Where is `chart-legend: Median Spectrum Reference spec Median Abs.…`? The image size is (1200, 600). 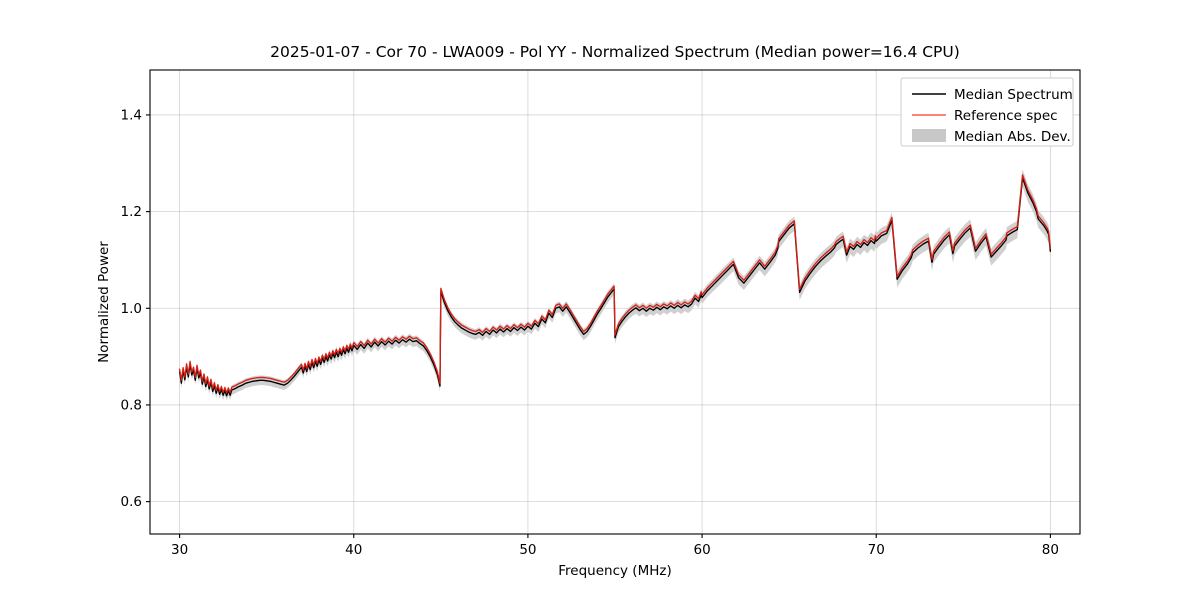 chart-legend: Median Spectrum Reference spec Median Abs.… is located at coordinates (987, 112).